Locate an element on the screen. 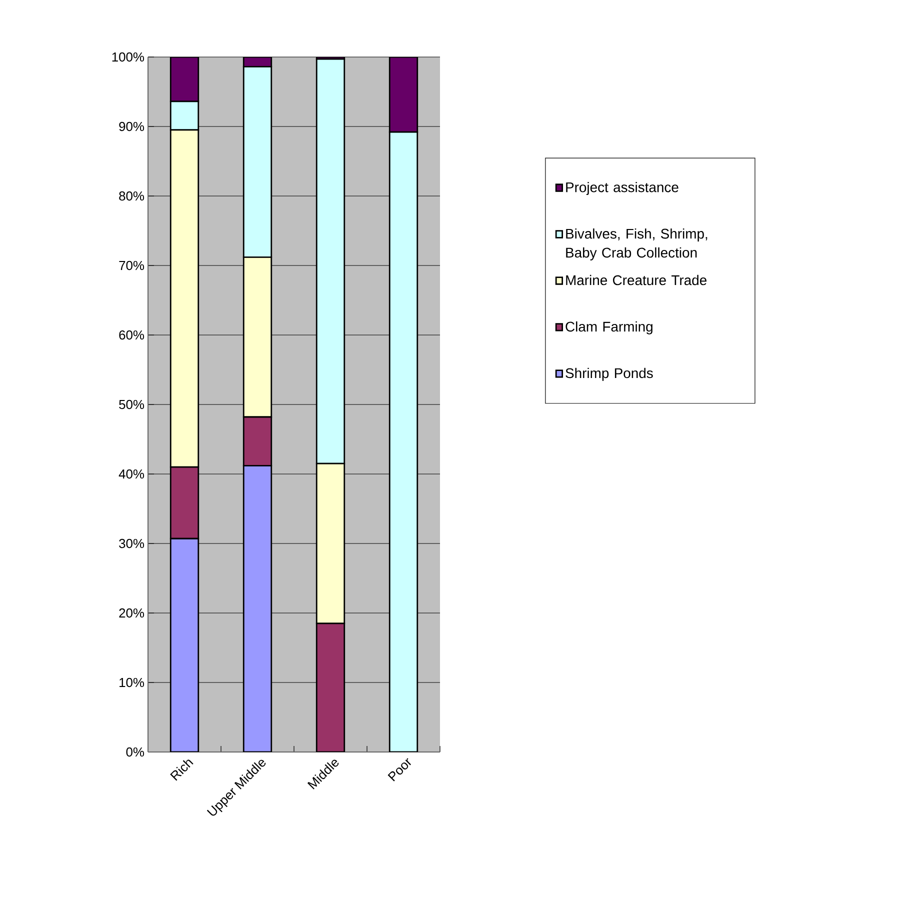 The image size is (916, 919). y-tick-label: 90% is located at coordinates (131, 127).